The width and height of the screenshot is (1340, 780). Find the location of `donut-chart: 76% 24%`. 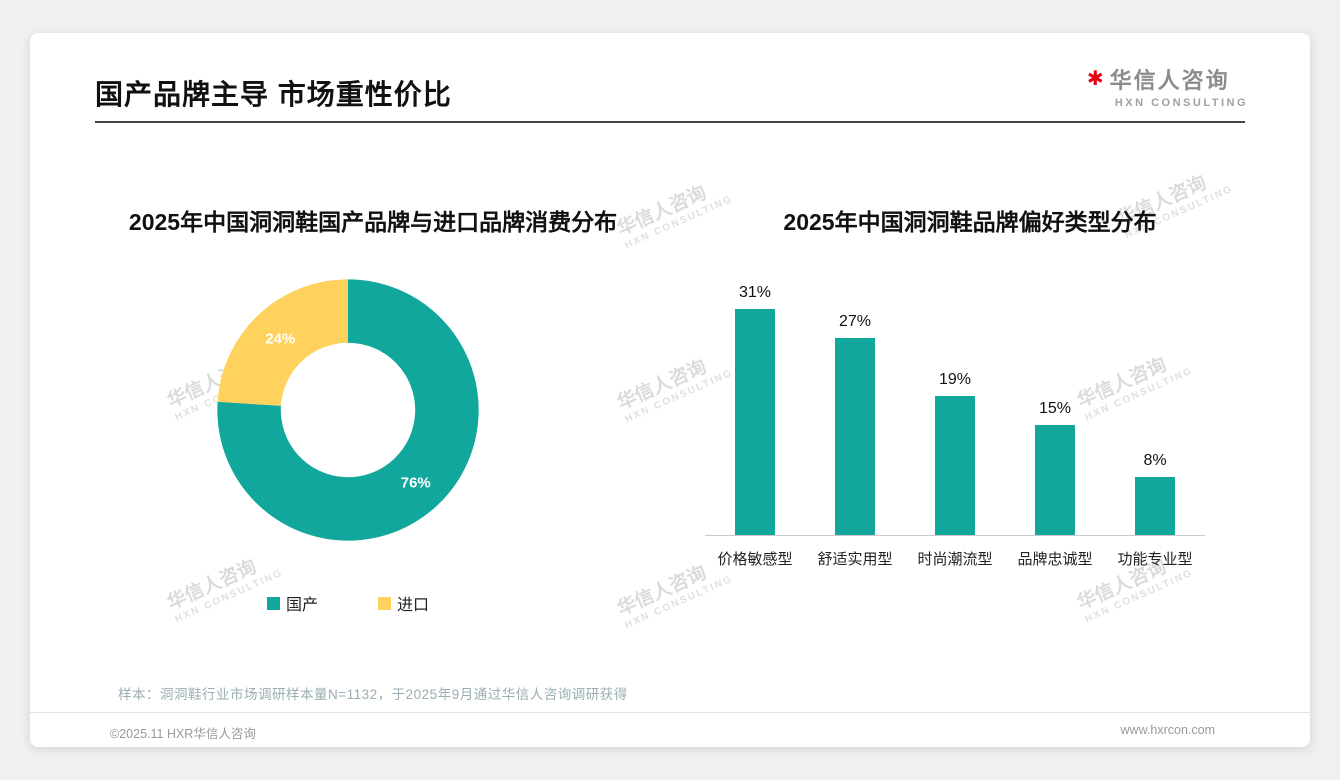

donut-chart: 76% 24% is located at coordinates (348, 410).